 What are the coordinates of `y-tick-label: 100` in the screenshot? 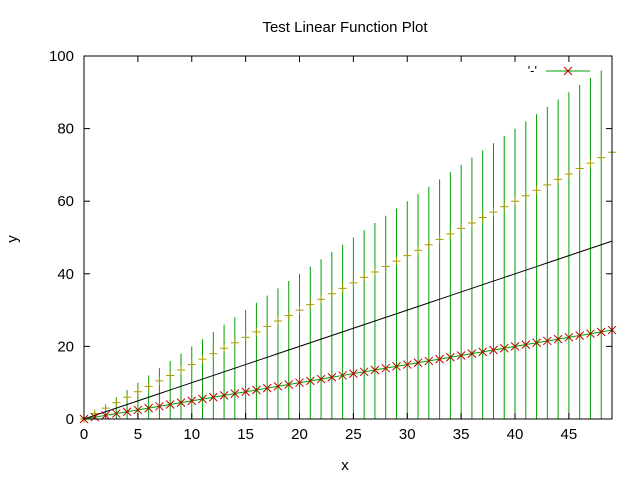 It's located at (61, 56).